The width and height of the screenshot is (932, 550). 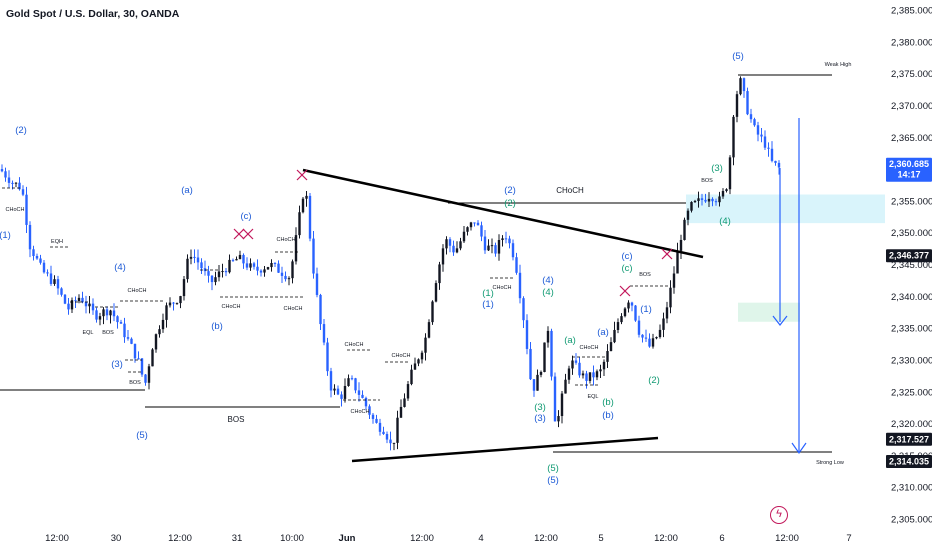 I want to click on choch-label: CHoCH, so click(x=570, y=190).